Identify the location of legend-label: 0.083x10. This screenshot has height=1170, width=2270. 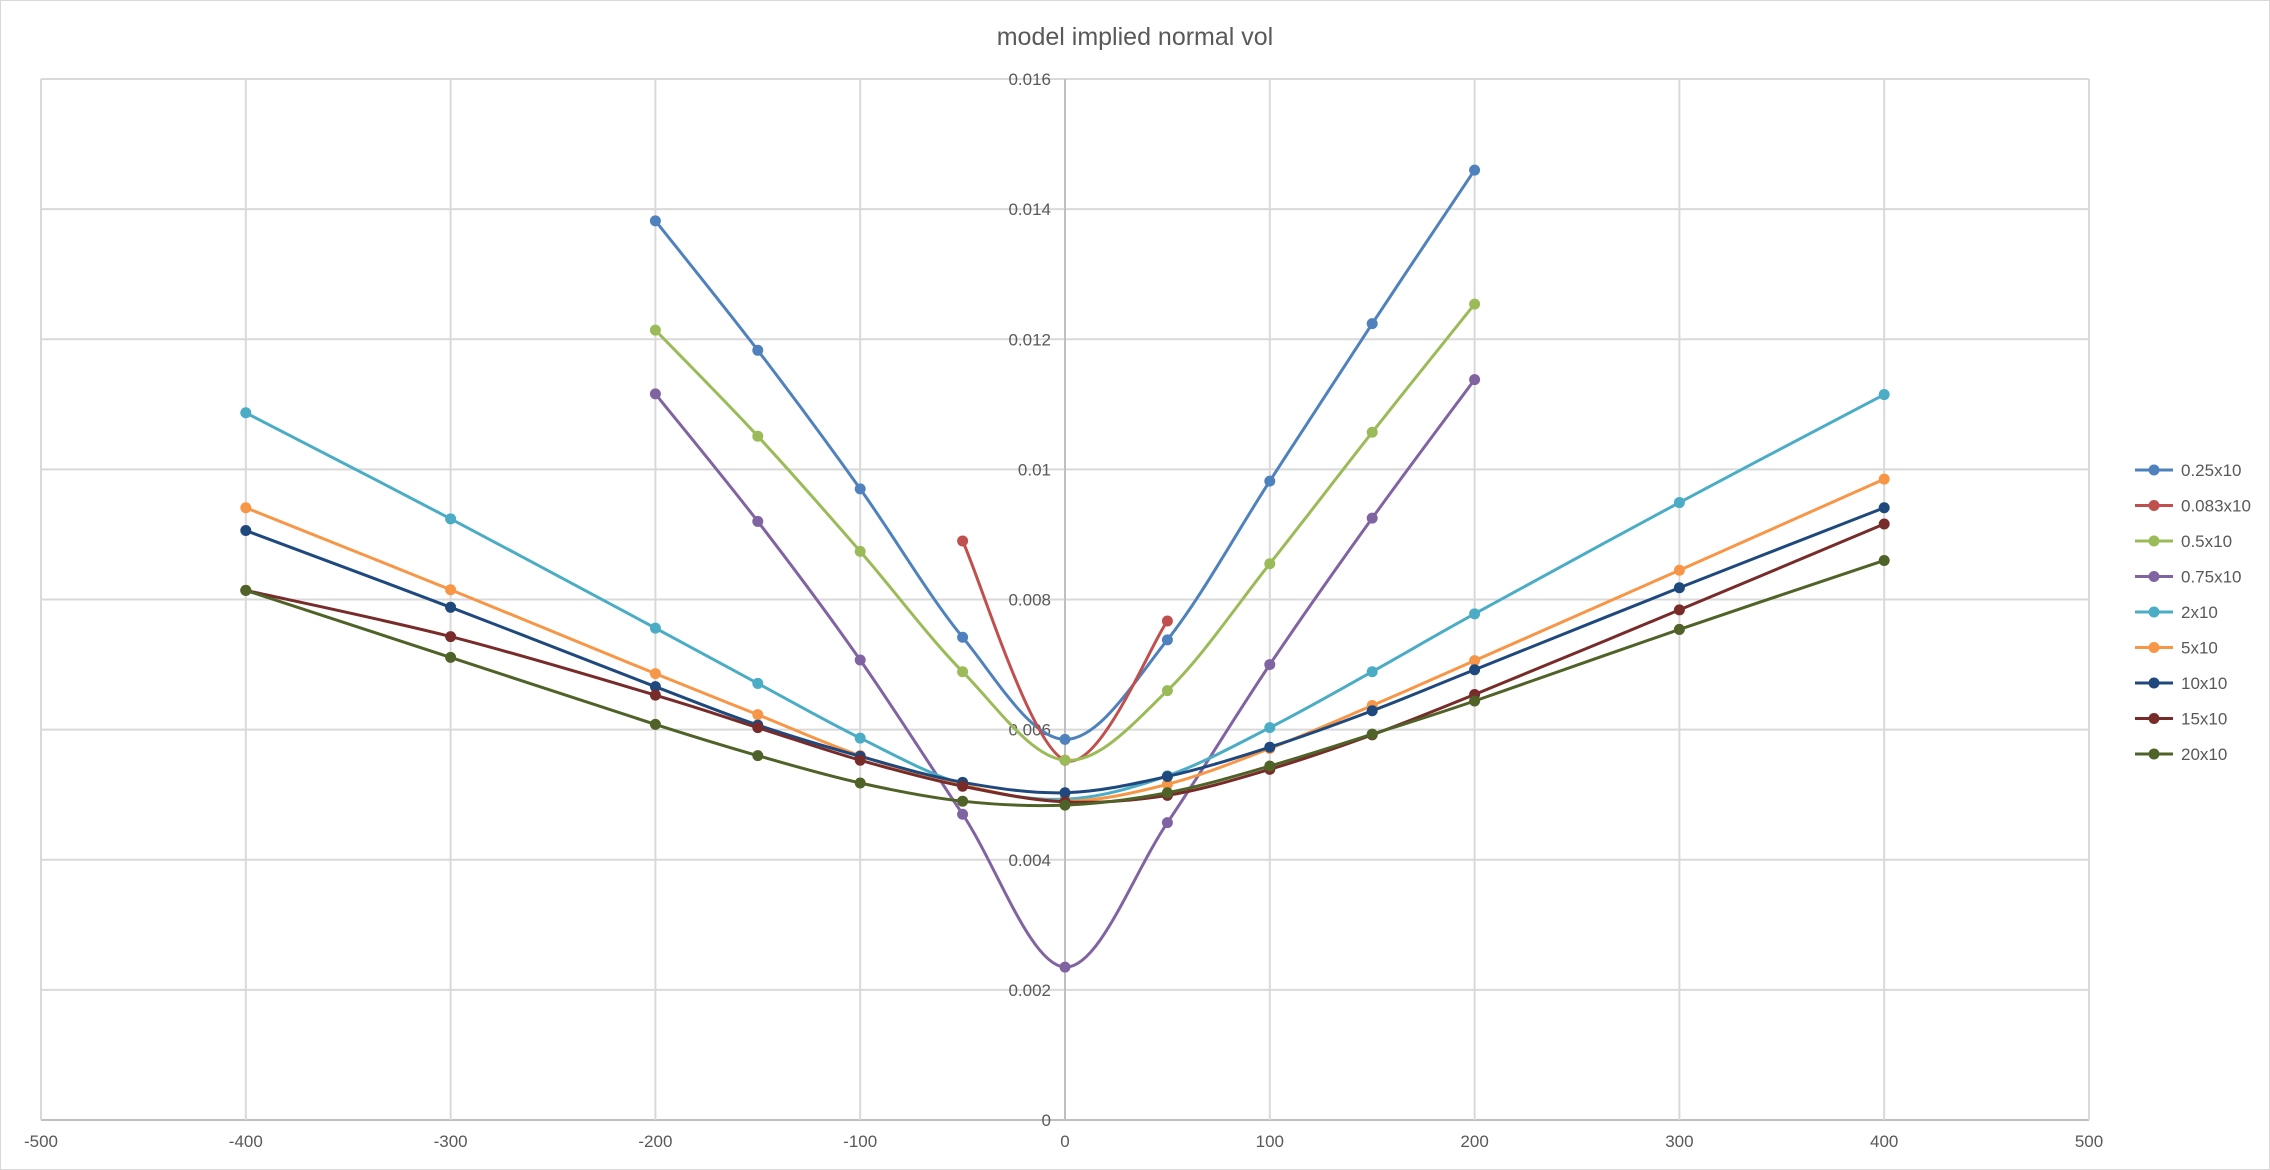
(2216, 506).